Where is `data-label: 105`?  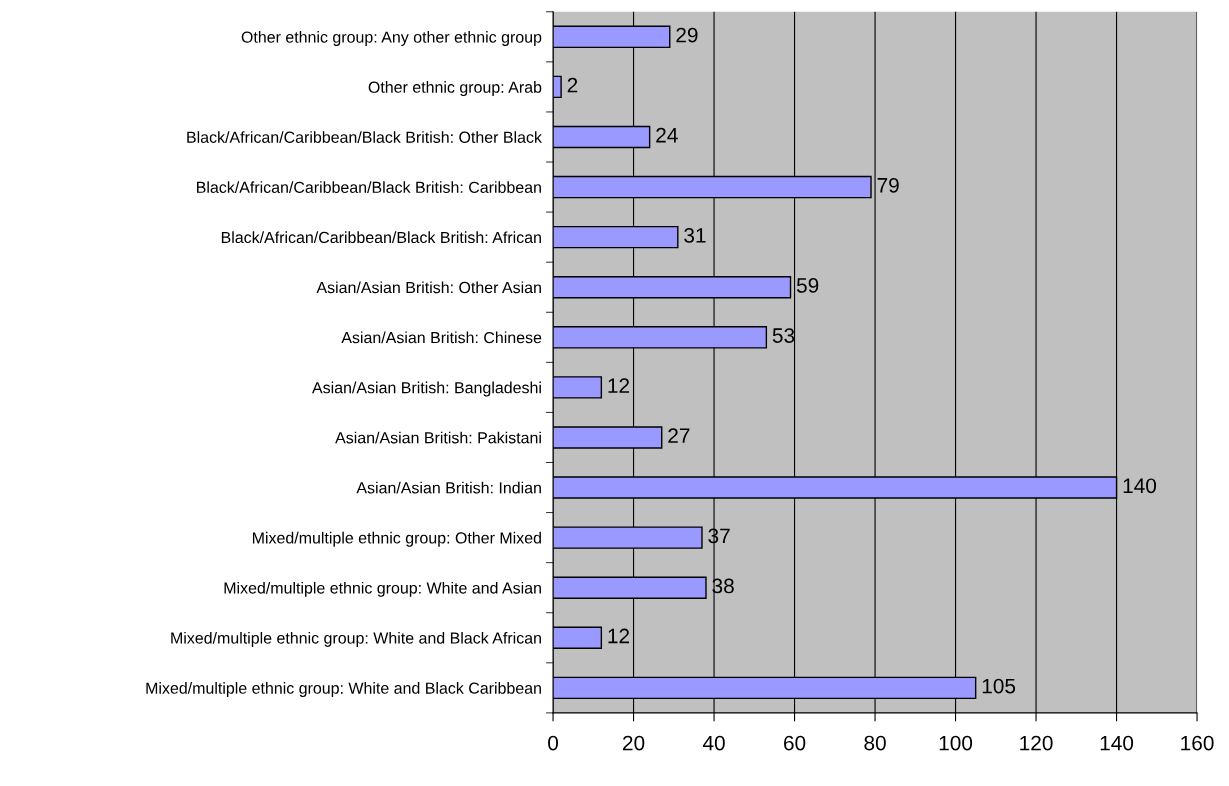 data-label: 105 is located at coordinates (999, 686).